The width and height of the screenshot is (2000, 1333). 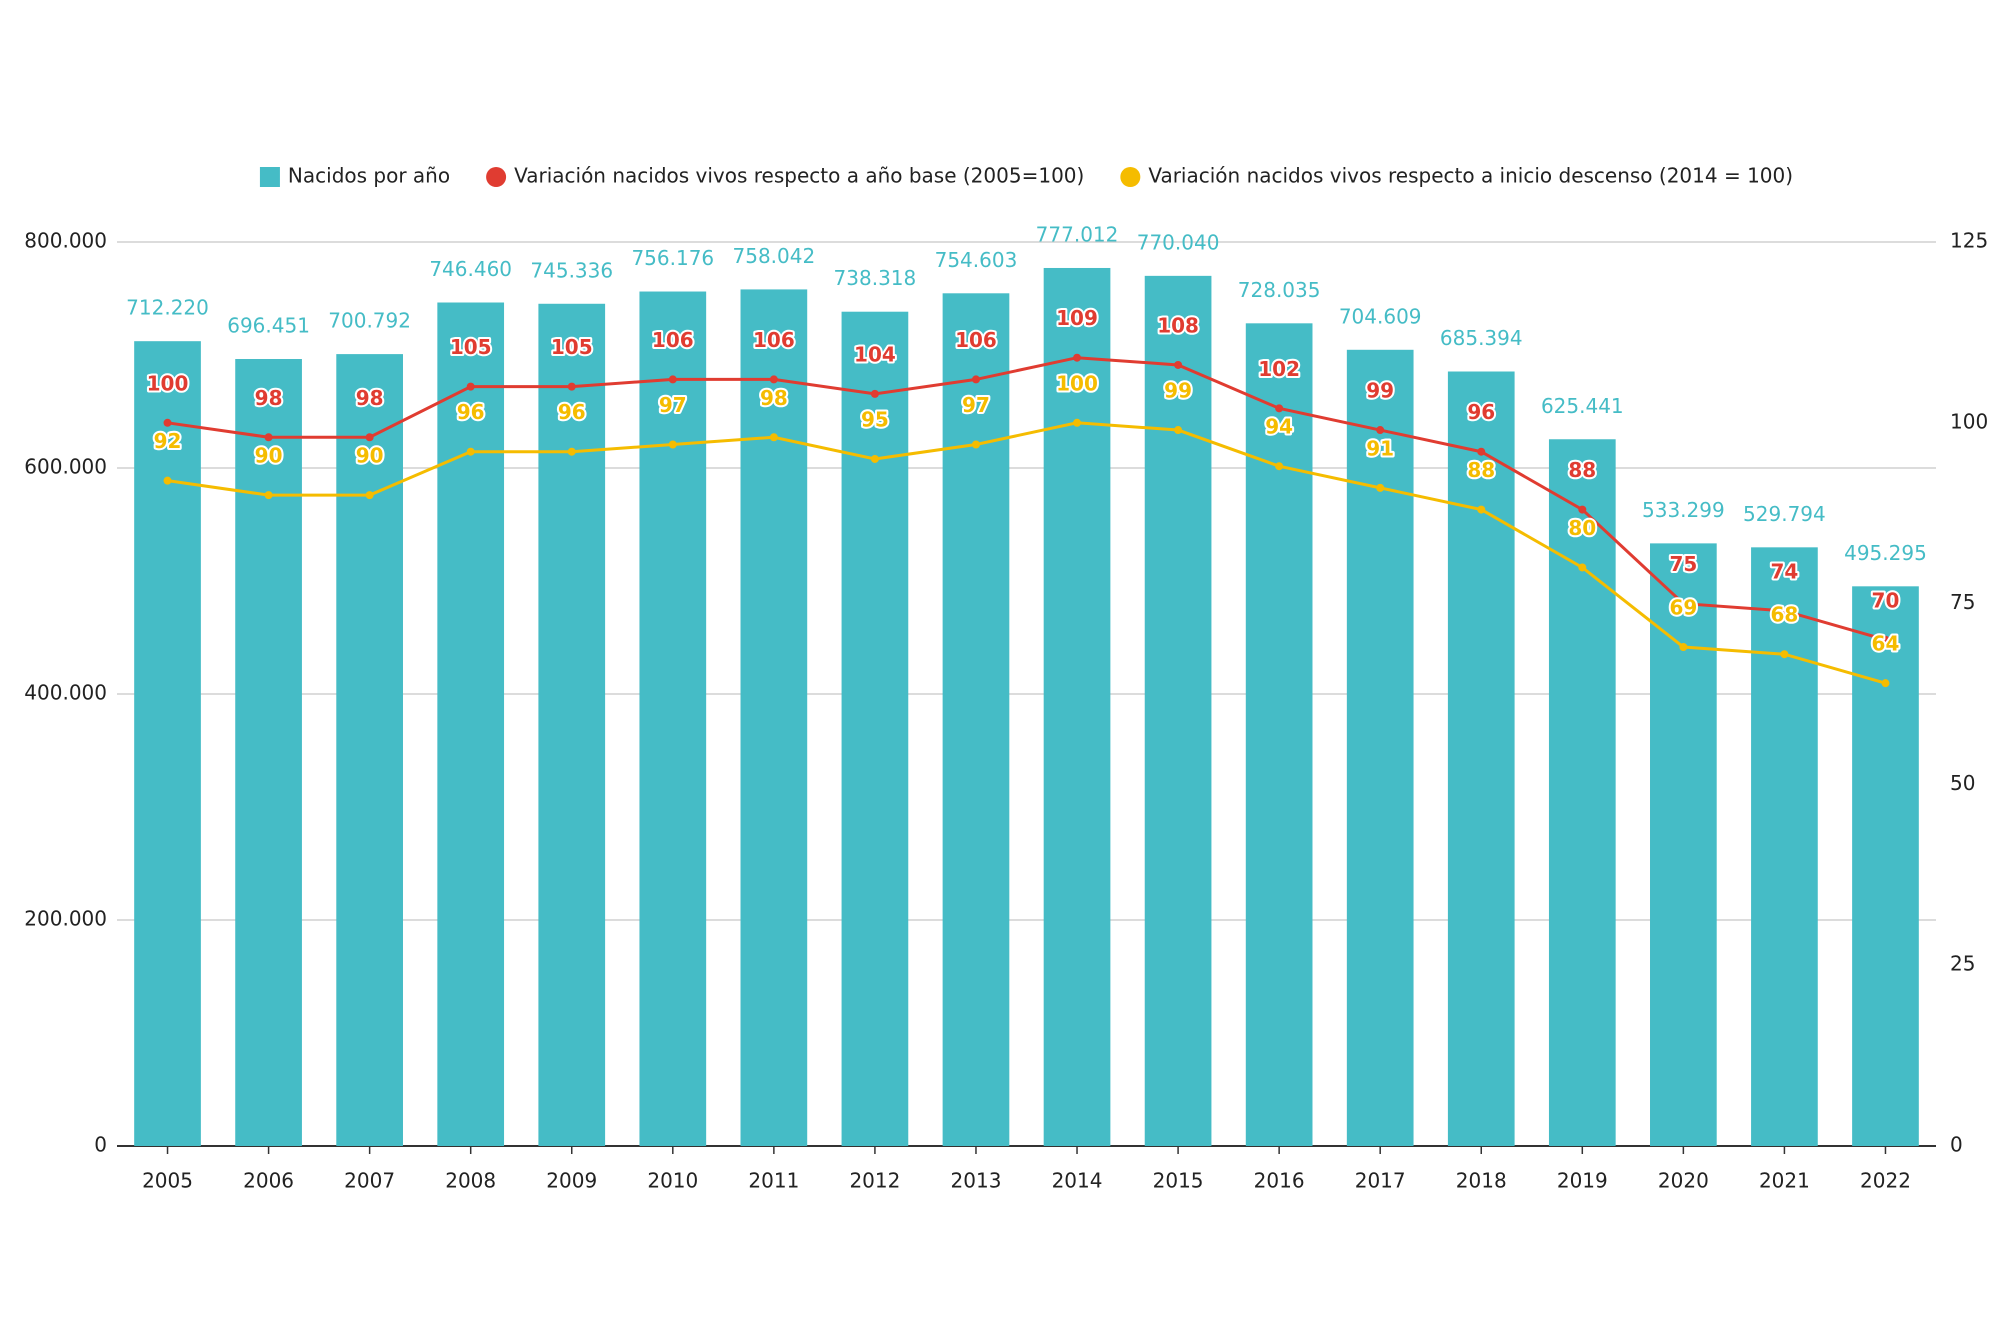 I want to click on line-value-label: 95, so click(x=875, y=419).